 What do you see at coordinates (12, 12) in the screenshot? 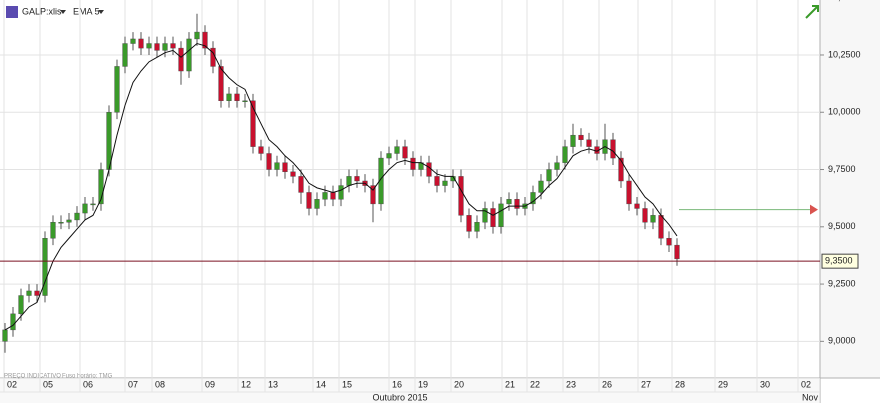
I see `instrument-icon` at bounding box center [12, 12].